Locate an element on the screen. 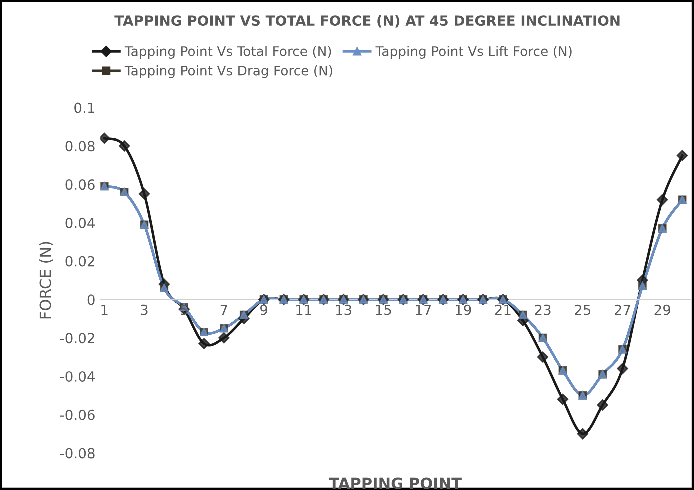  x-tick-label: 15 is located at coordinates (384, 310).